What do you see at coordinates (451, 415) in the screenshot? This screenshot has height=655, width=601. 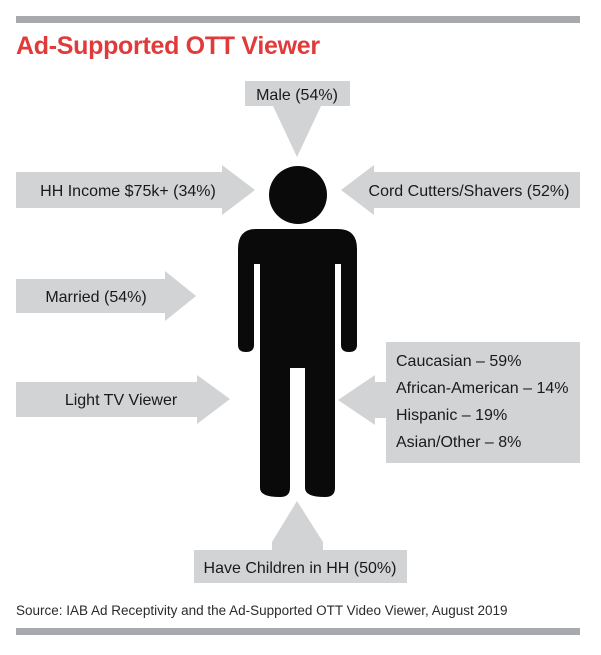 I see `ethnicity-line-3: Hispanic – 19%` at bounding box center [451, 415].